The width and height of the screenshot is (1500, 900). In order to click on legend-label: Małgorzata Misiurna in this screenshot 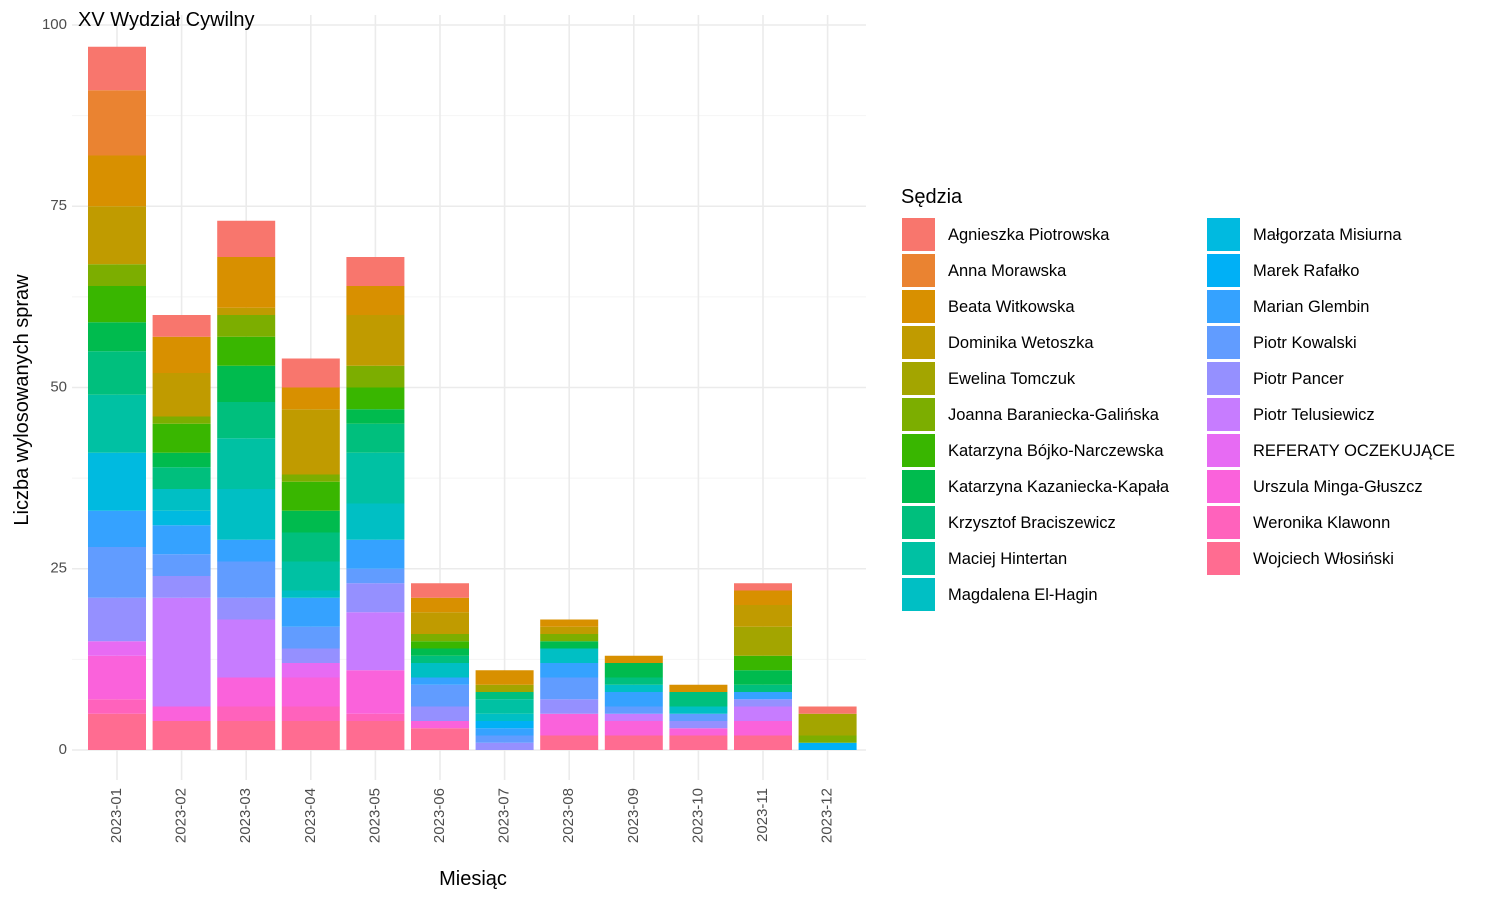, I will do `click(1327, 235)`.